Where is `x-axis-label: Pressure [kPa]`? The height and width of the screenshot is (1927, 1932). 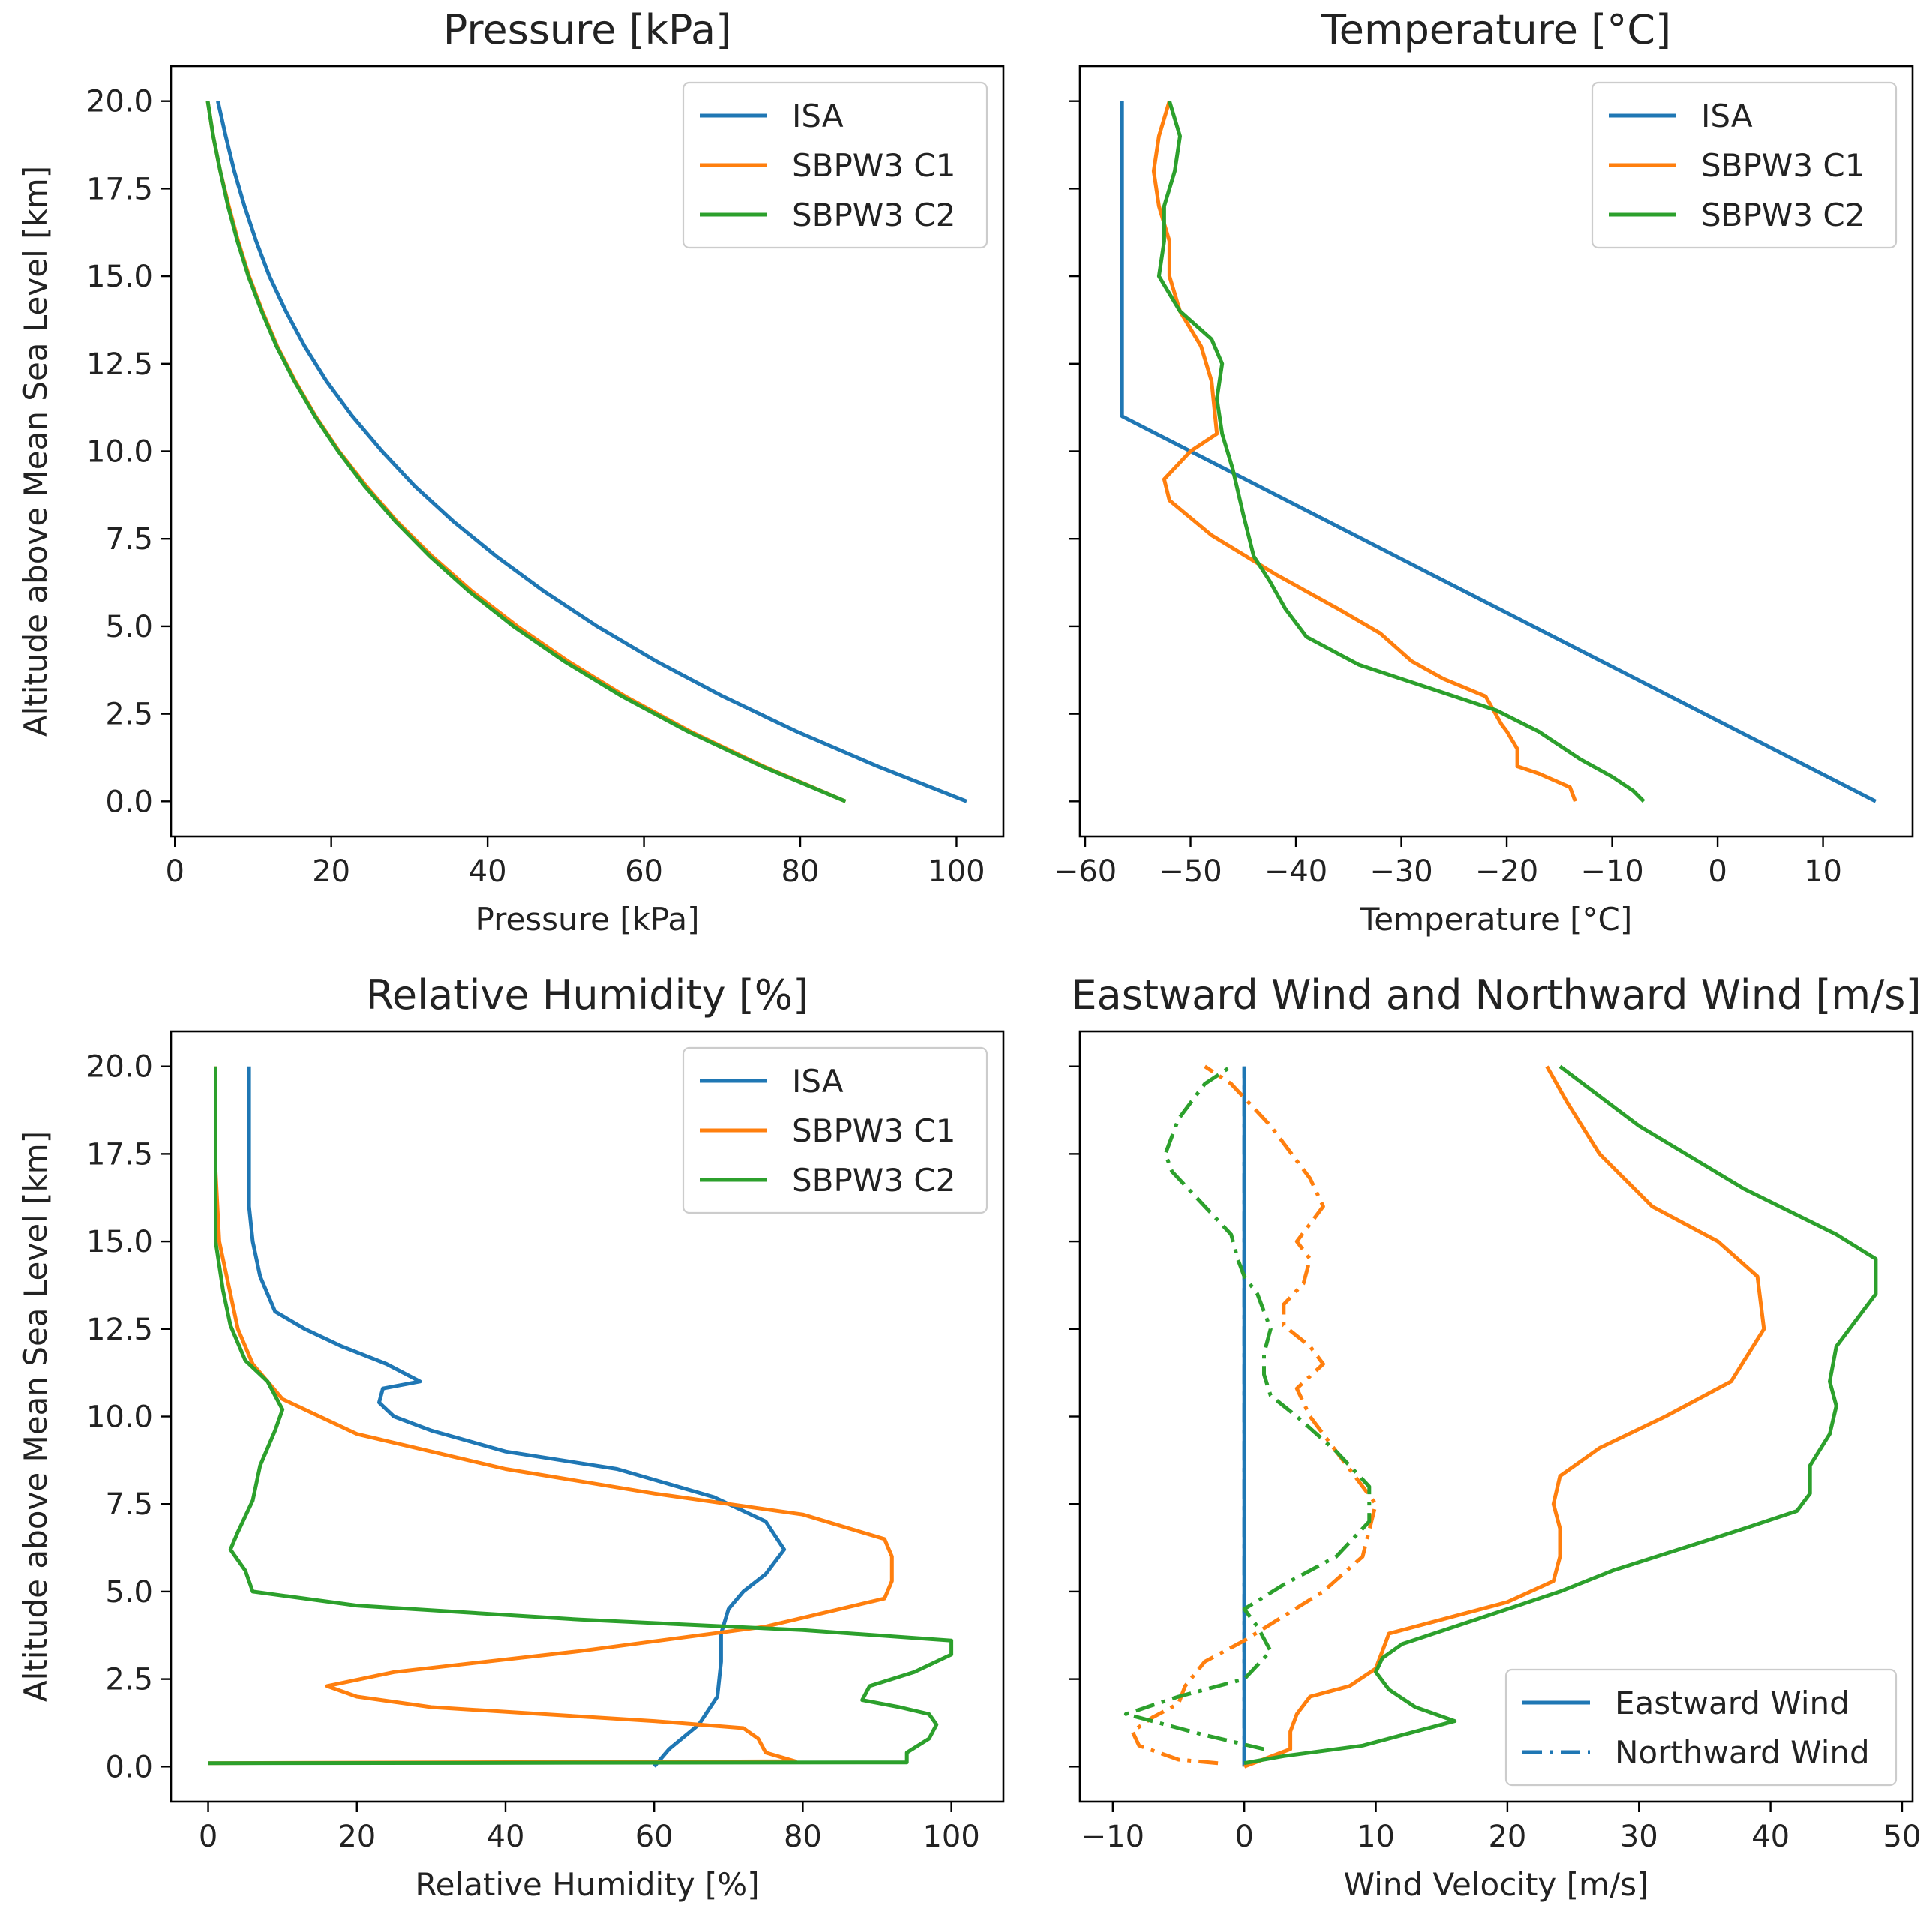 x-axis-label: Pressure [kPa] is located at coordinates (588, 919).